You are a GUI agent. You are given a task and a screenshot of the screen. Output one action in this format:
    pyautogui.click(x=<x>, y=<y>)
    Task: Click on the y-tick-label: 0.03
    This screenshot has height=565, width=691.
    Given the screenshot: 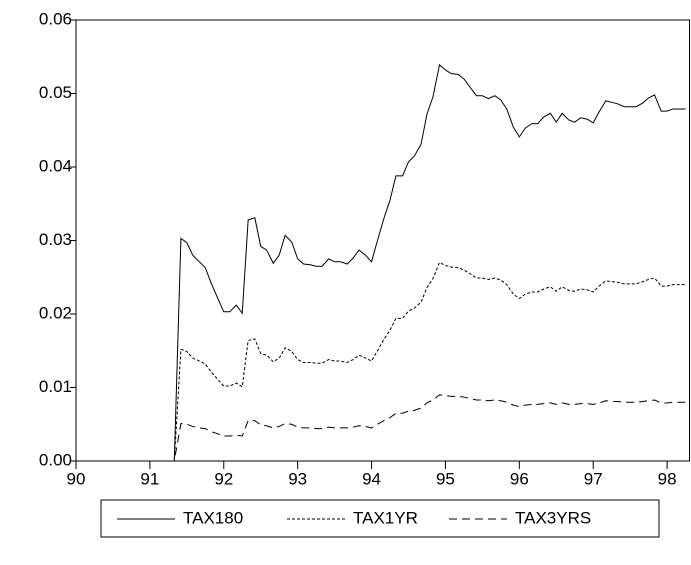 What is the action you would take?
    pyautogui.click(x=55, y=239)
    